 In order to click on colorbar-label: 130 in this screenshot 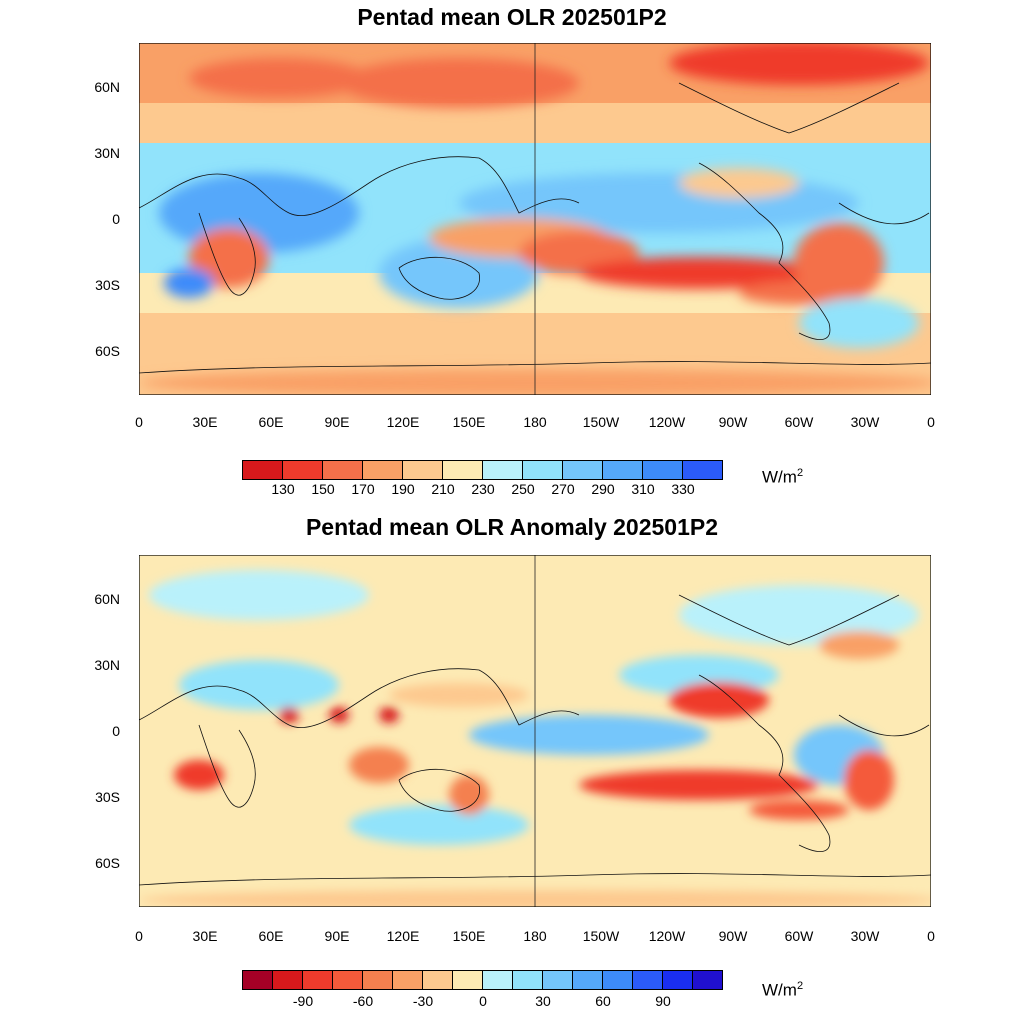, I will do `click(283, 489)`.